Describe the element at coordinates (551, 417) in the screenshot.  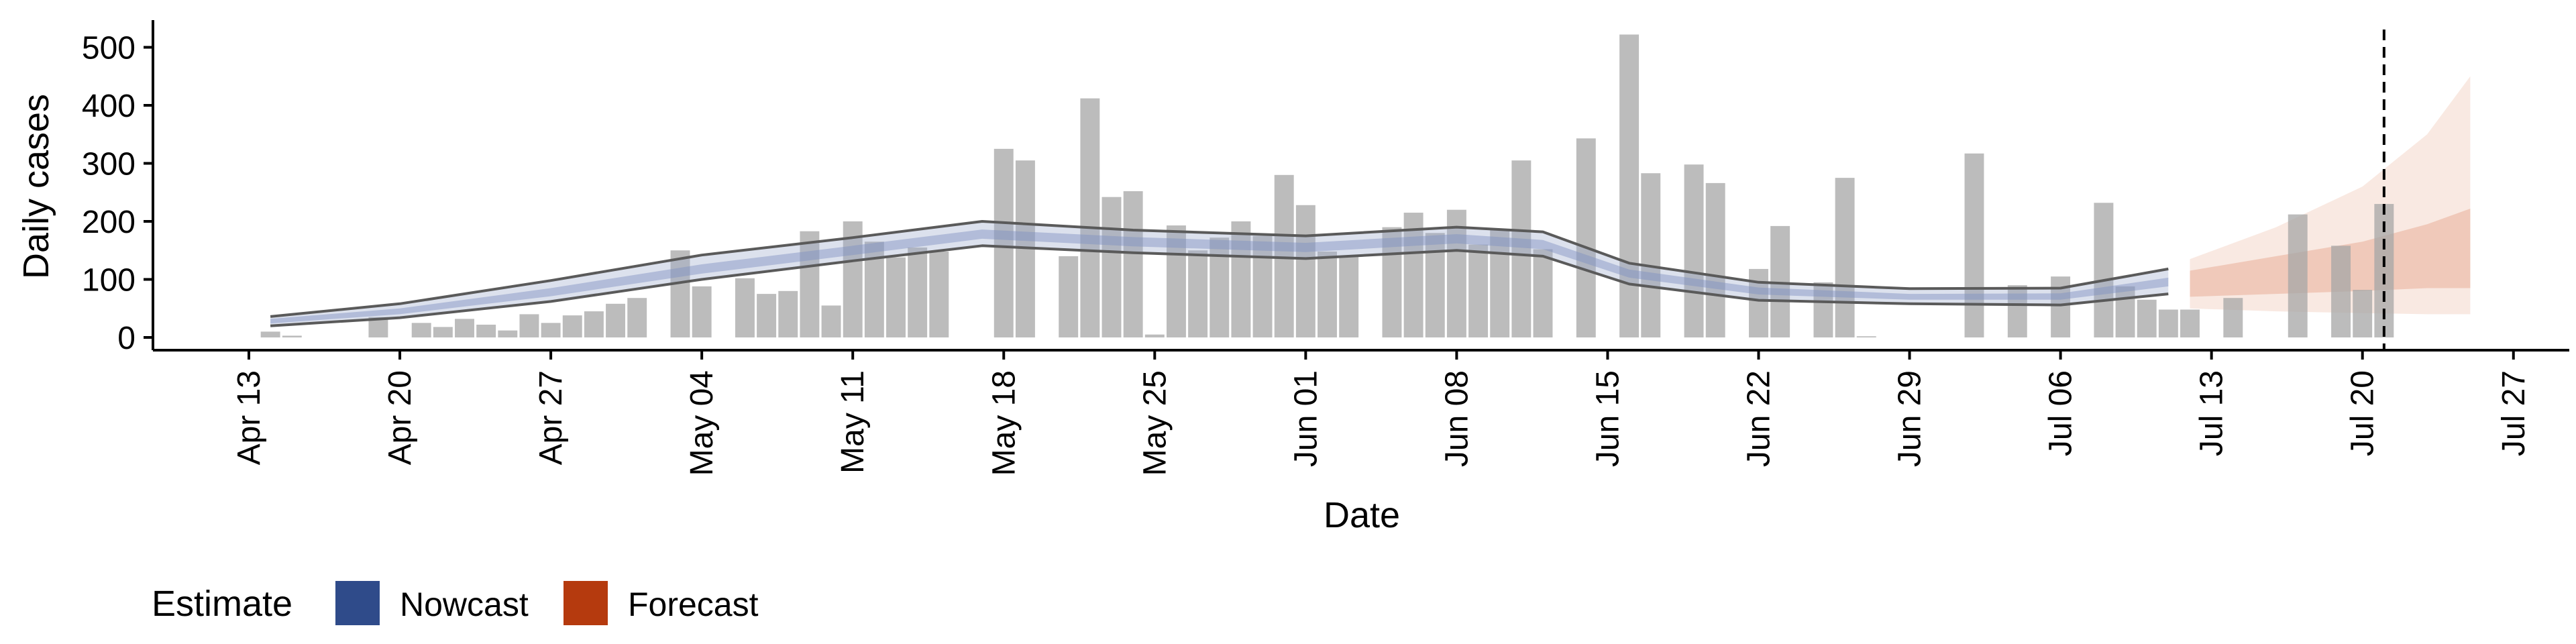
I see `x-tick-label: Apr 27` at that location.